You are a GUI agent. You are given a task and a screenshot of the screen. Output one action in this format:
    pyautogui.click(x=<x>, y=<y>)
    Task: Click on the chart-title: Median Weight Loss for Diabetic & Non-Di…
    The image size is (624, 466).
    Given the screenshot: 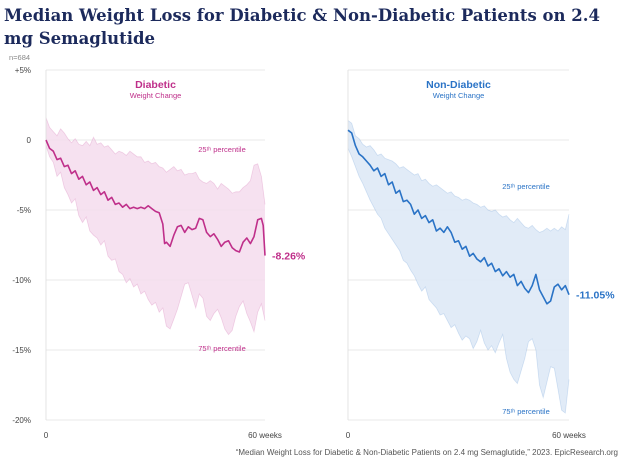 What is the action you would take?
    pyautogui.click(x=302, y=27)
    